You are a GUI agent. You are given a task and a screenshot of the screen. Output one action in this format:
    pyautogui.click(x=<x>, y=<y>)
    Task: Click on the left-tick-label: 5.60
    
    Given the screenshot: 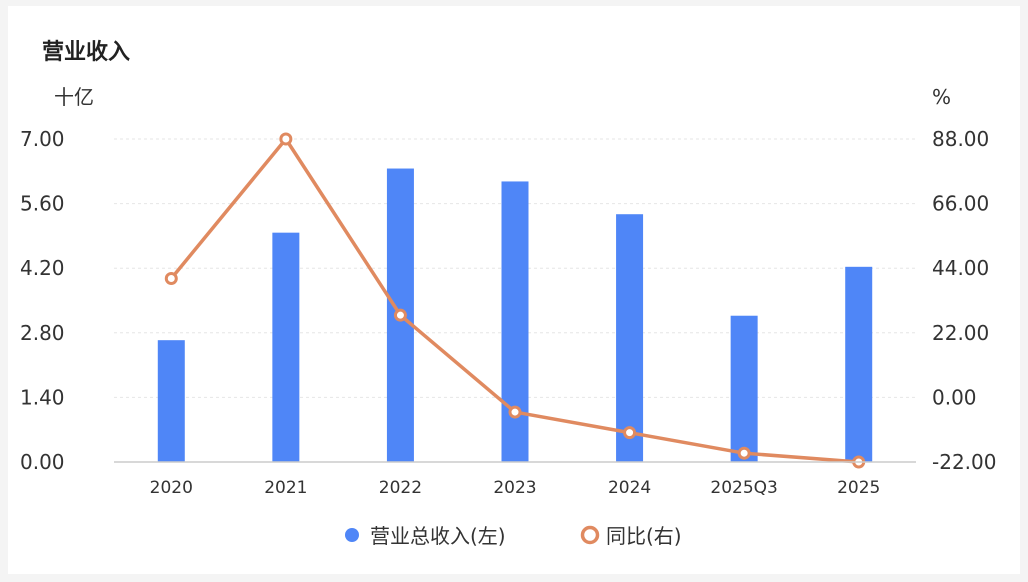 What is the action you would take?
    pyautogui.click(x=42, y=204)
    